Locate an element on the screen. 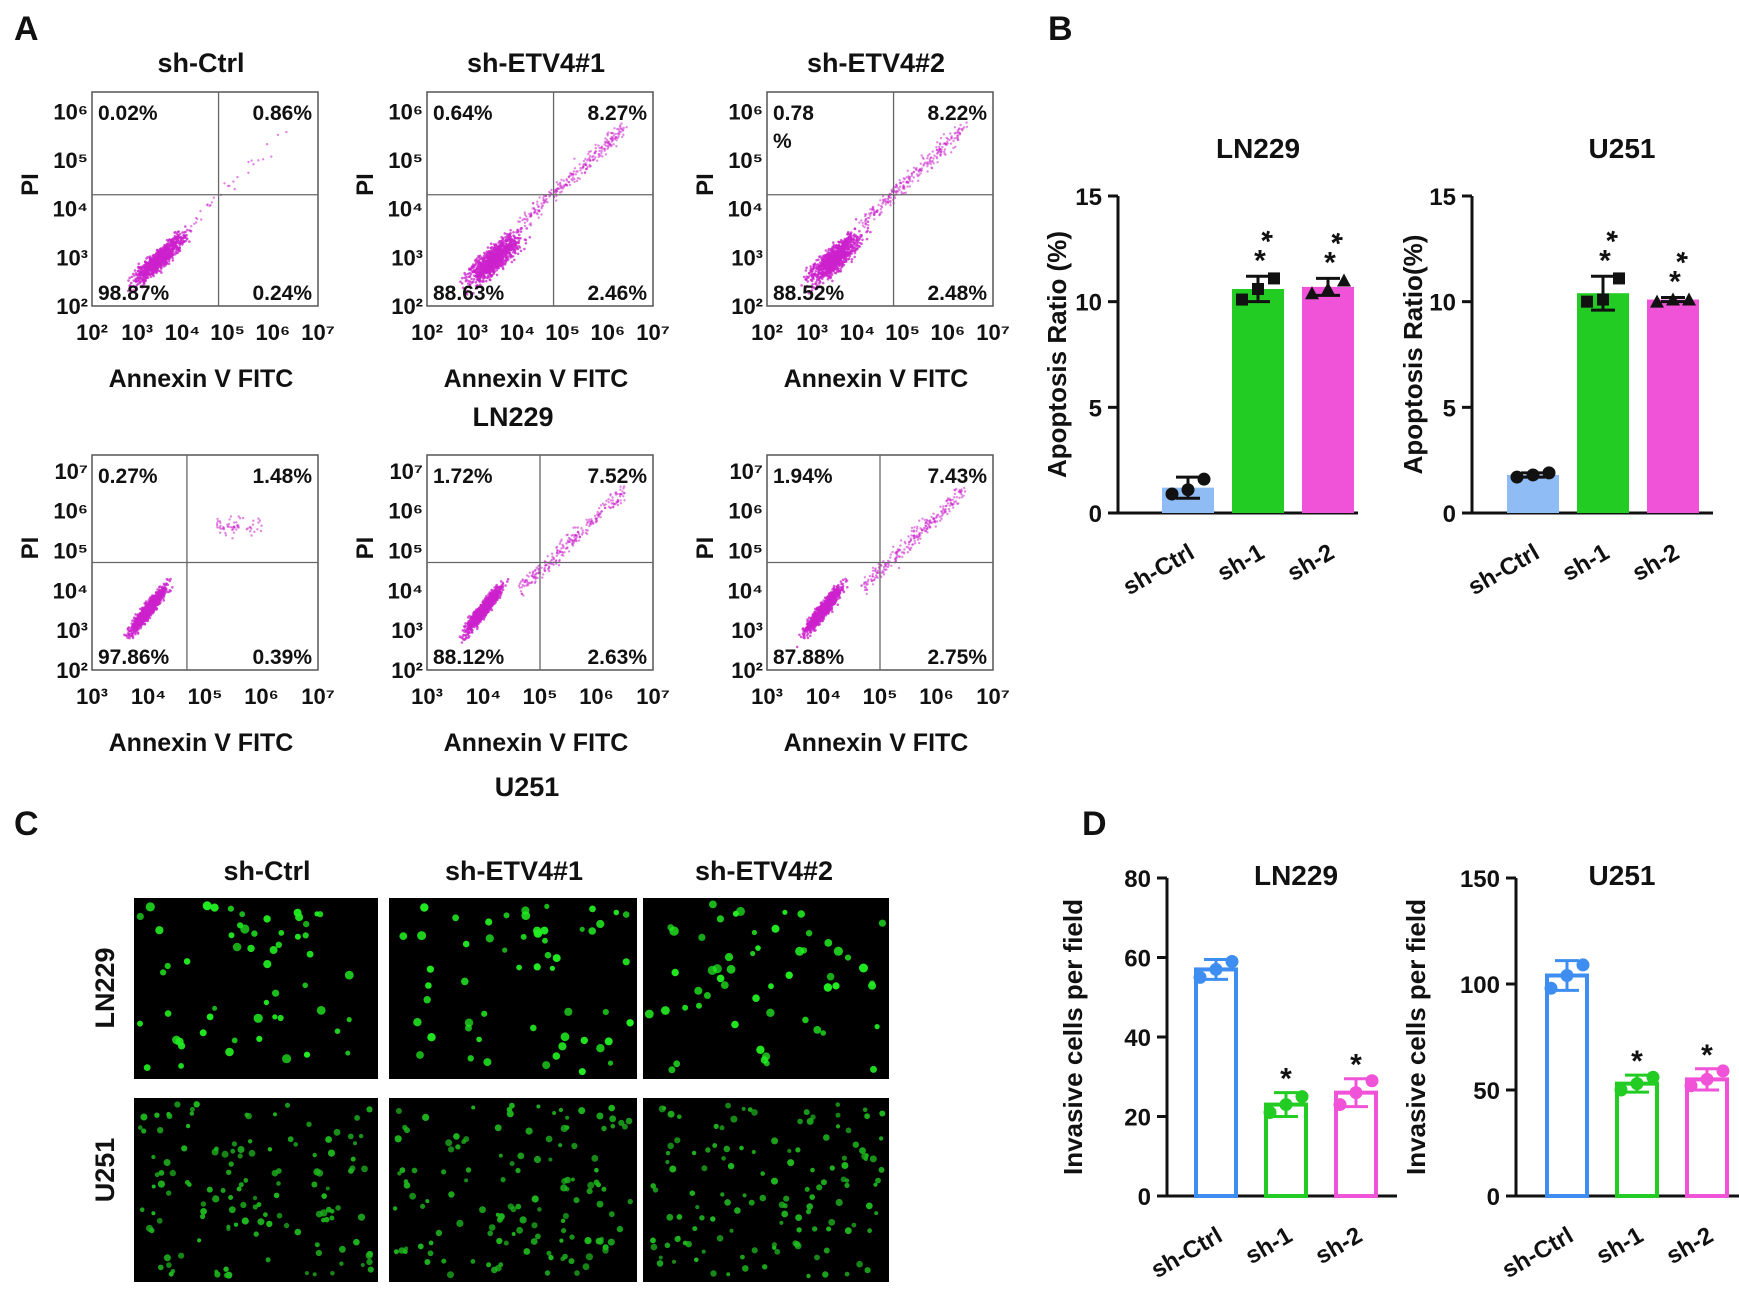  y-tick-label: 10⁵ is located at coordinates (745, 160).